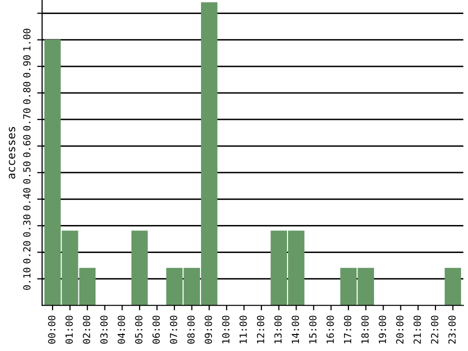  Describe the element at coordinates (69, 330) in the screenshot. I see `x-tick-label: 01:00` at that location.